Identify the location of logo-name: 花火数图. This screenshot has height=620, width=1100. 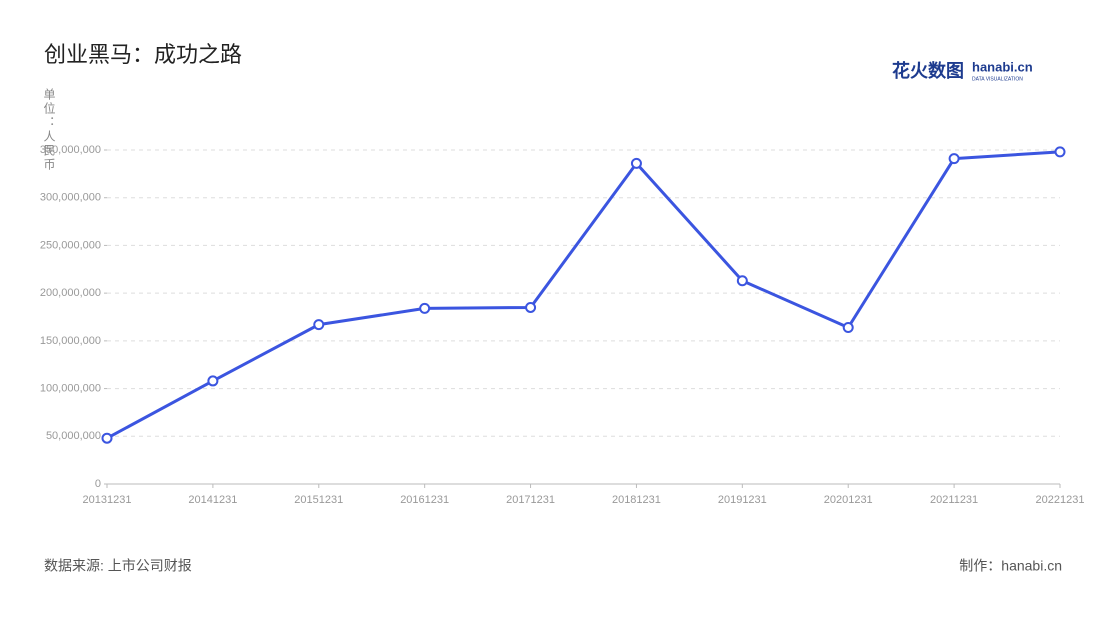
(928, 70).